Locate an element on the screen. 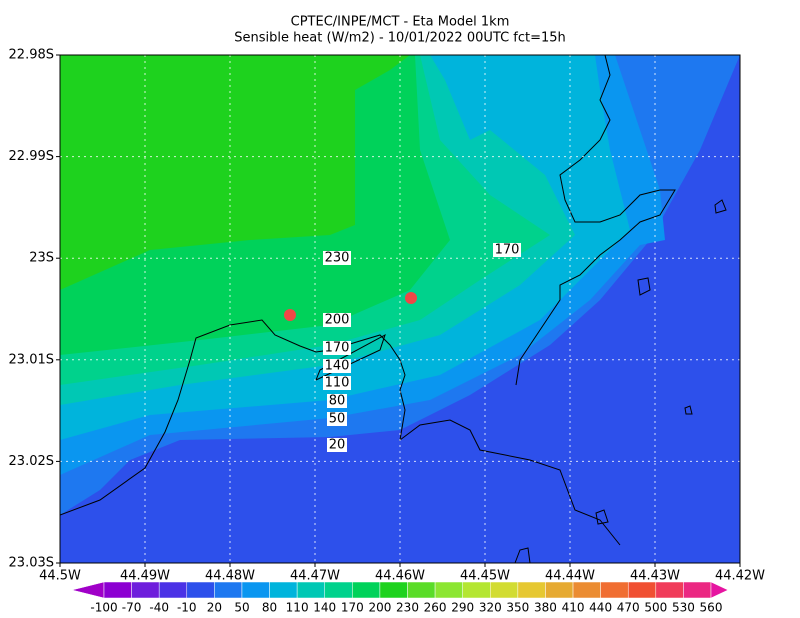 The width and height of the screenshot is (800, 618). colorbar-label: 200 is located at coordinates (379, 608).